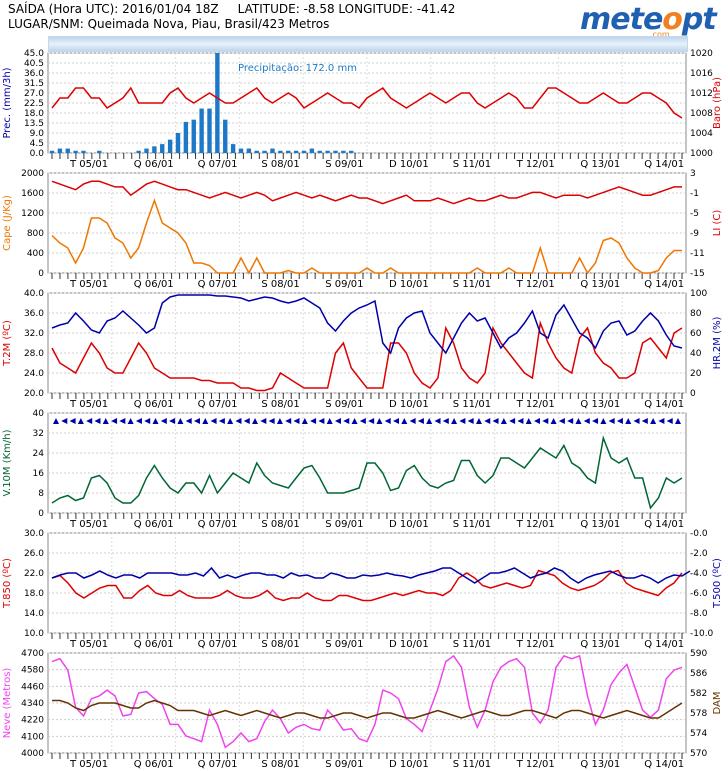  Describe the element at coordinates (367, 709) in the screenshot. I see `series-line-dam` at that location.